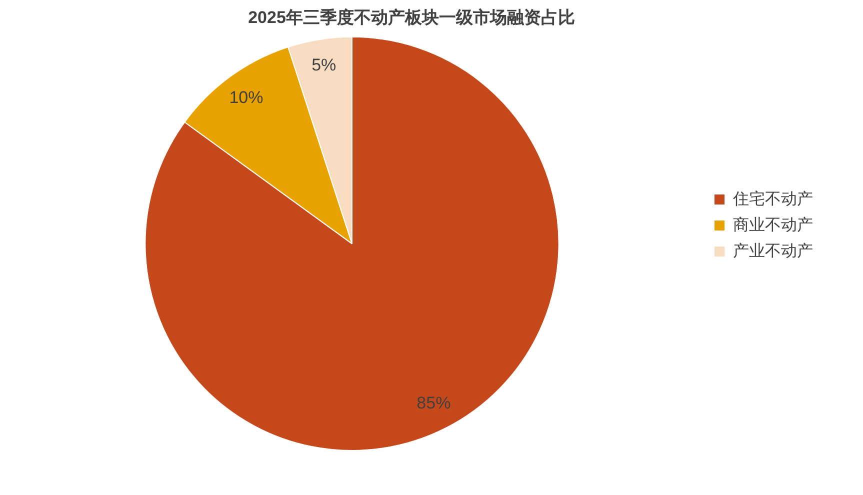  What do you see at coordinates (773, 225) in the screenshot?
I see `legend-label: 商业不动产` at bounding box center [773, 225].